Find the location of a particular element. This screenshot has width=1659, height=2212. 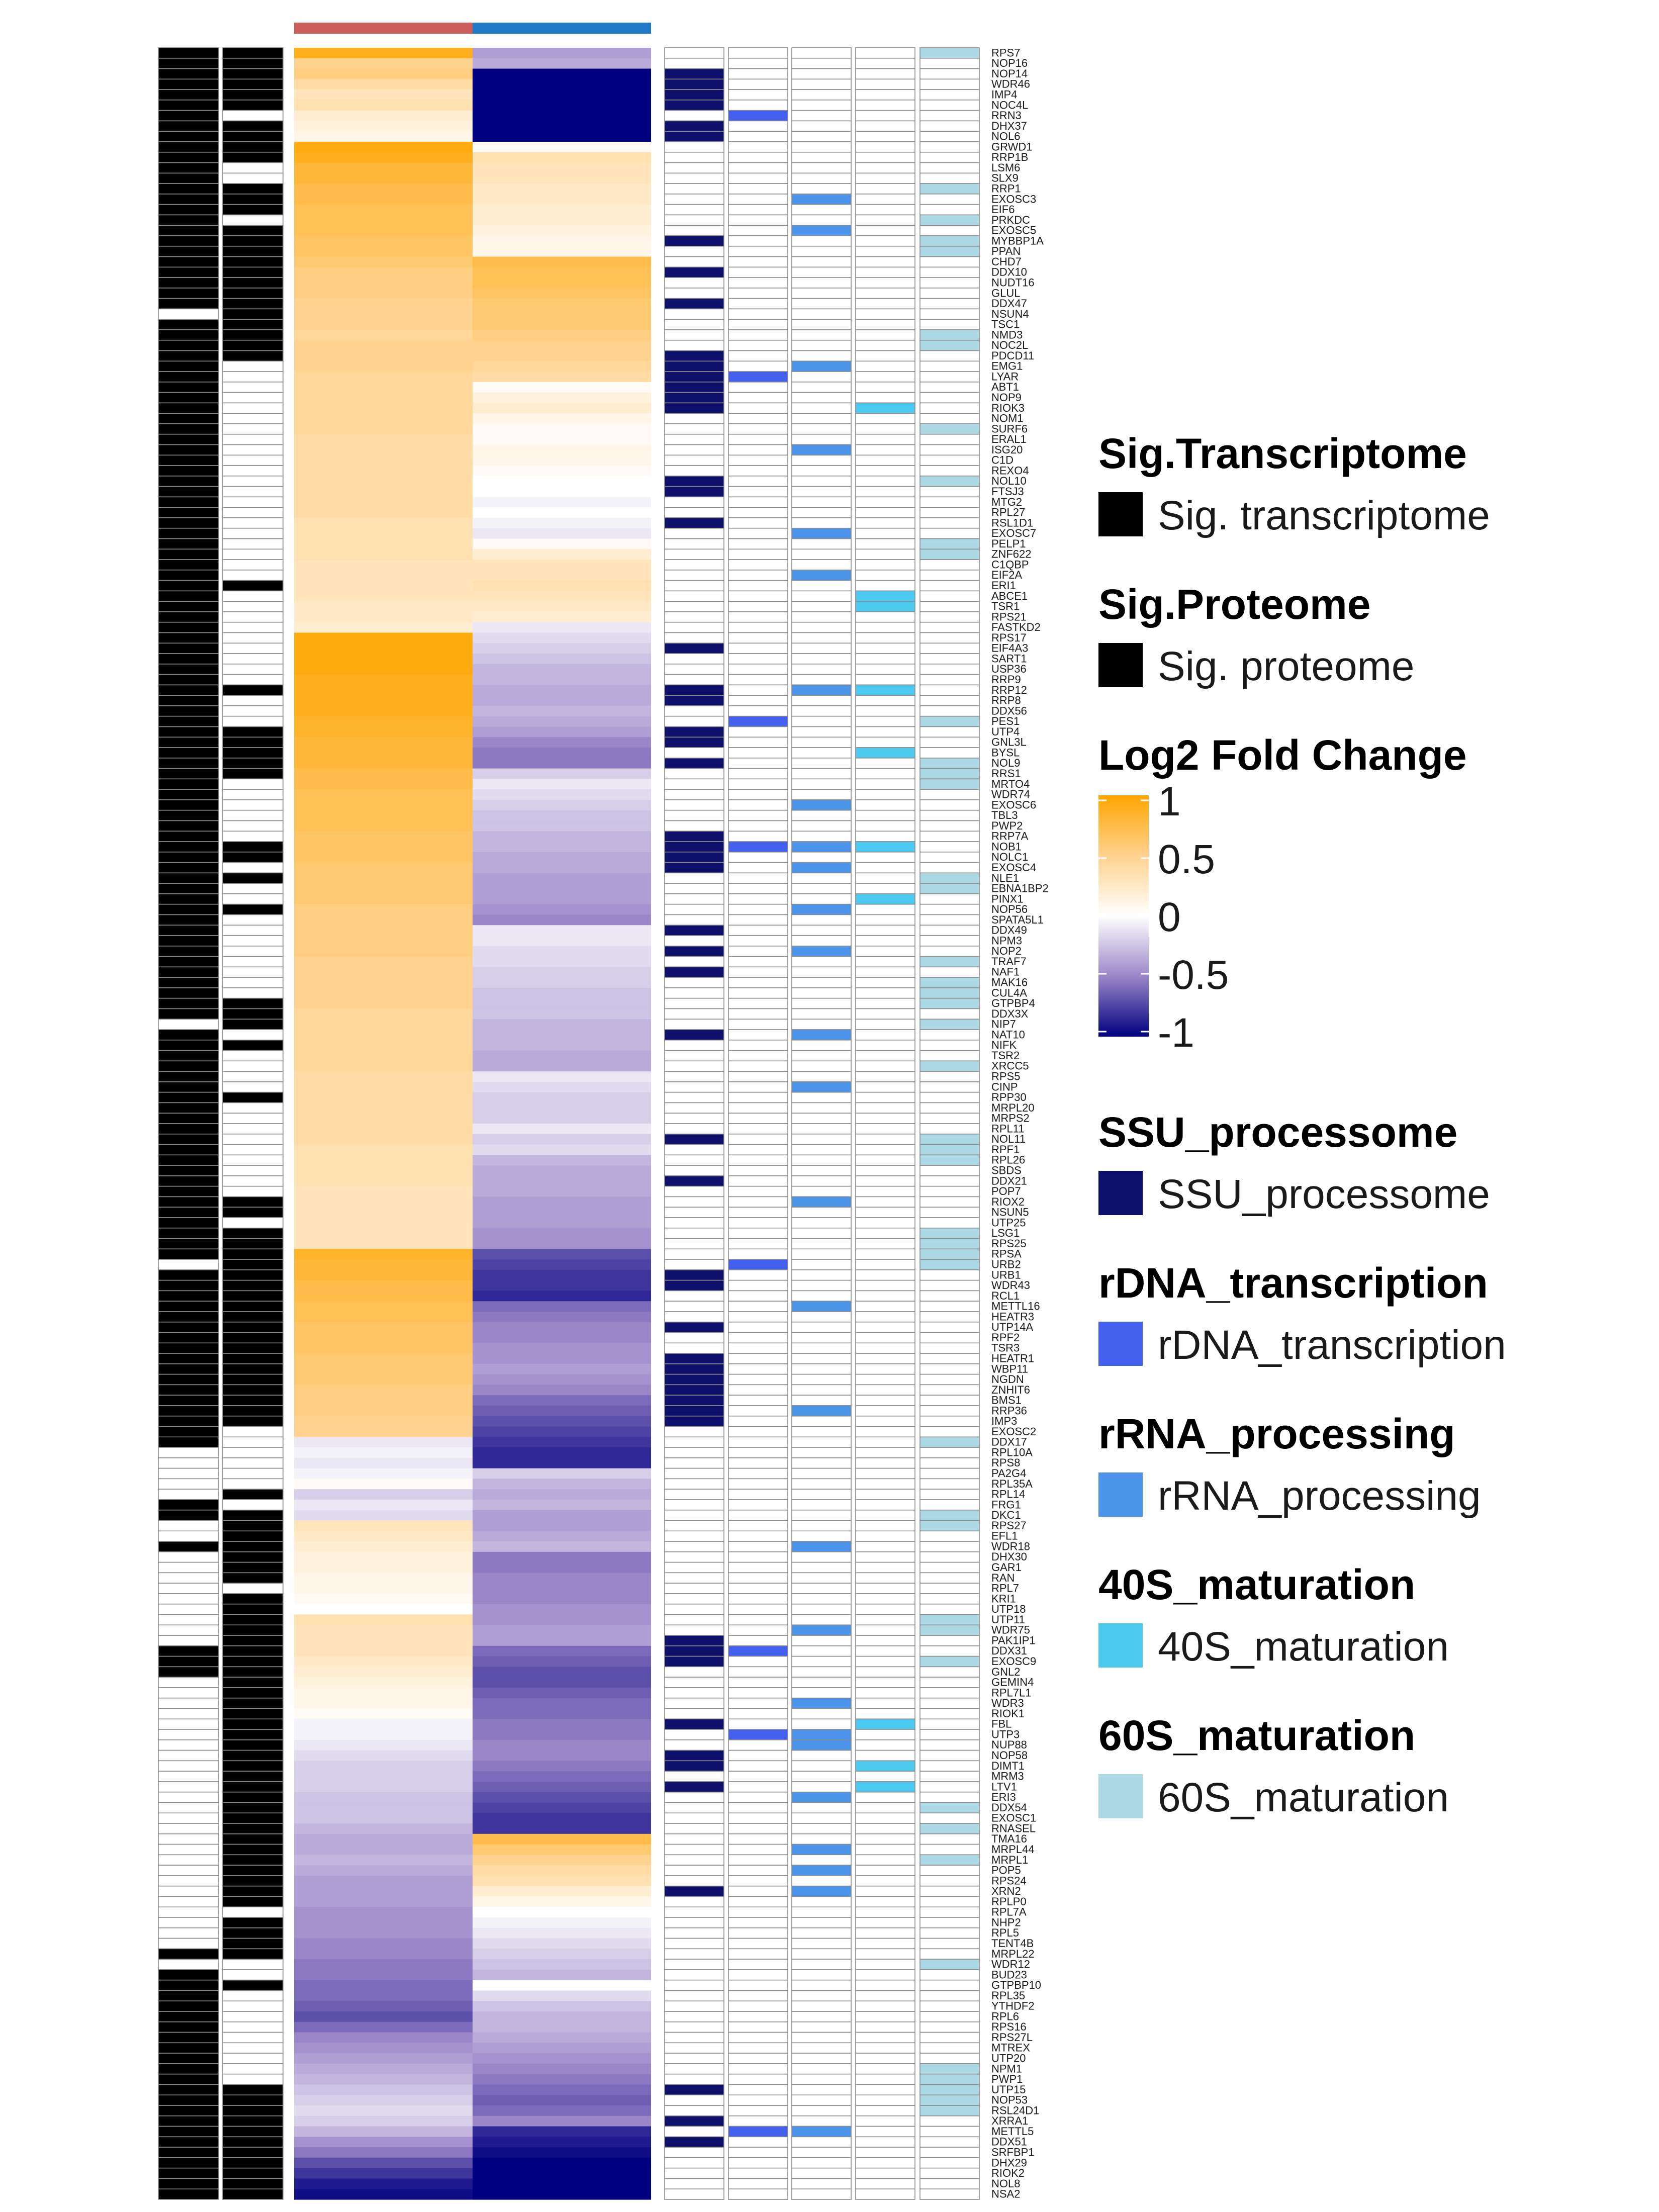

gene-label: SURF6 is located at coordinates (1009, 428).